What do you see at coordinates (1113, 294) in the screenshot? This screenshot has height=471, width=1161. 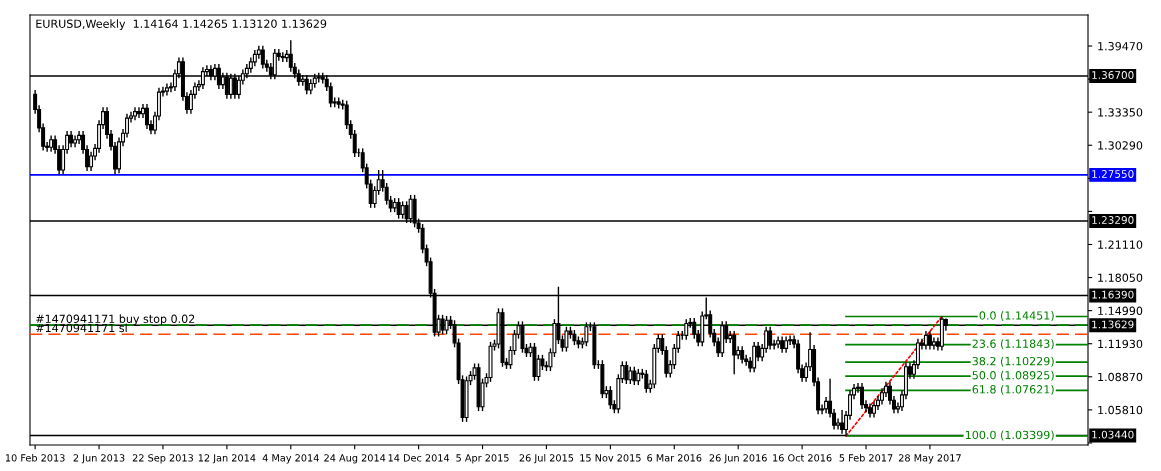 I see `ref-line-label: 1.16390` at bounding box center [1113, 294].